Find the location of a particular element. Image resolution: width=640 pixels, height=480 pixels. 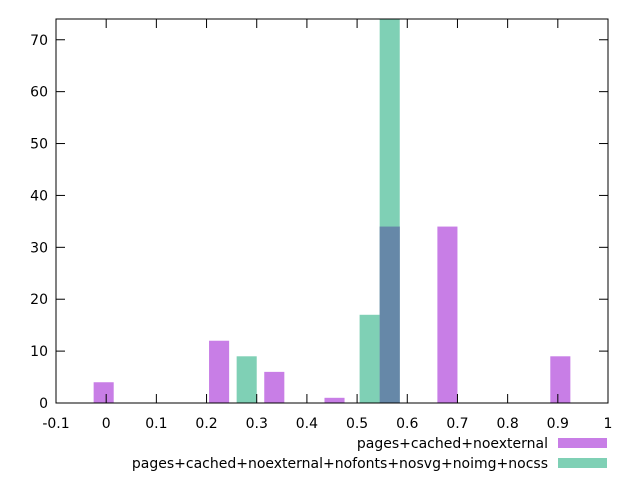

x-tick-label: 0.5 is located at coordinates (357, 424).